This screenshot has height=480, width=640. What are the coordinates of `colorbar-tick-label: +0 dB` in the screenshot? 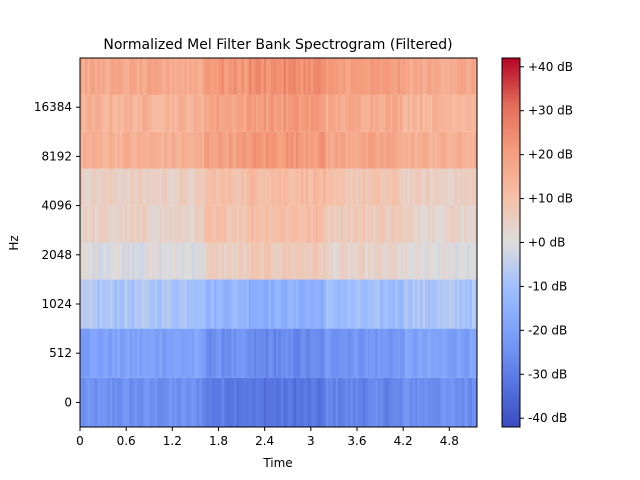 It's located at (546, 243).